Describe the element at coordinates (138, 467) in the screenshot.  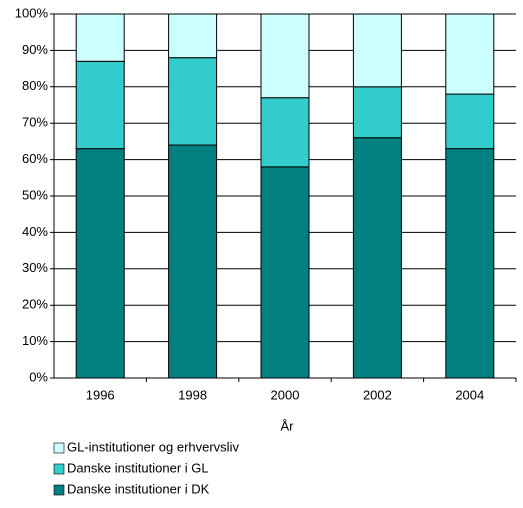
I see `legend-label: Danske institutioner i GL` at that location.